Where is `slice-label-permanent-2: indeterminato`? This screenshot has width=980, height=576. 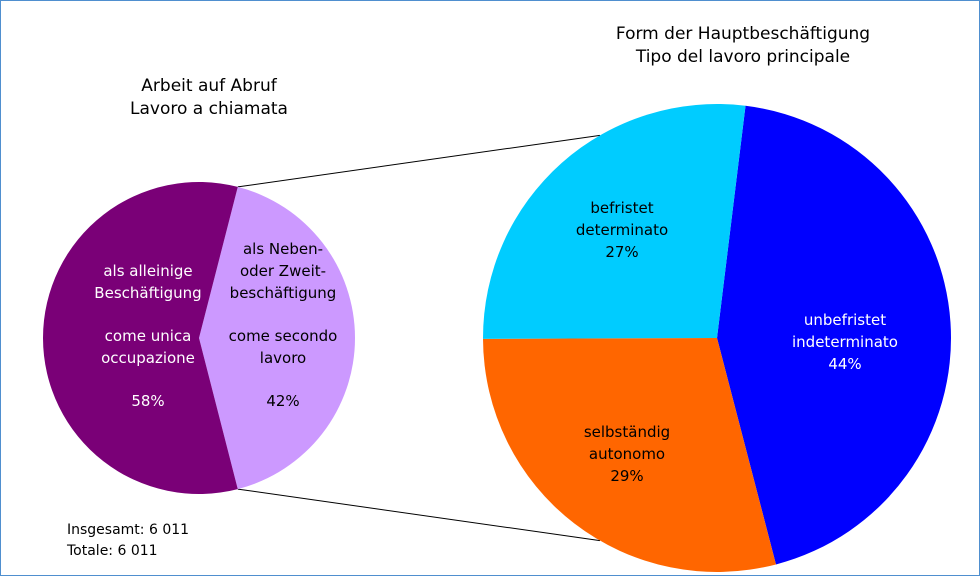 slice-label-permanent-2: indeterminato is located at coordinates (845, 342).